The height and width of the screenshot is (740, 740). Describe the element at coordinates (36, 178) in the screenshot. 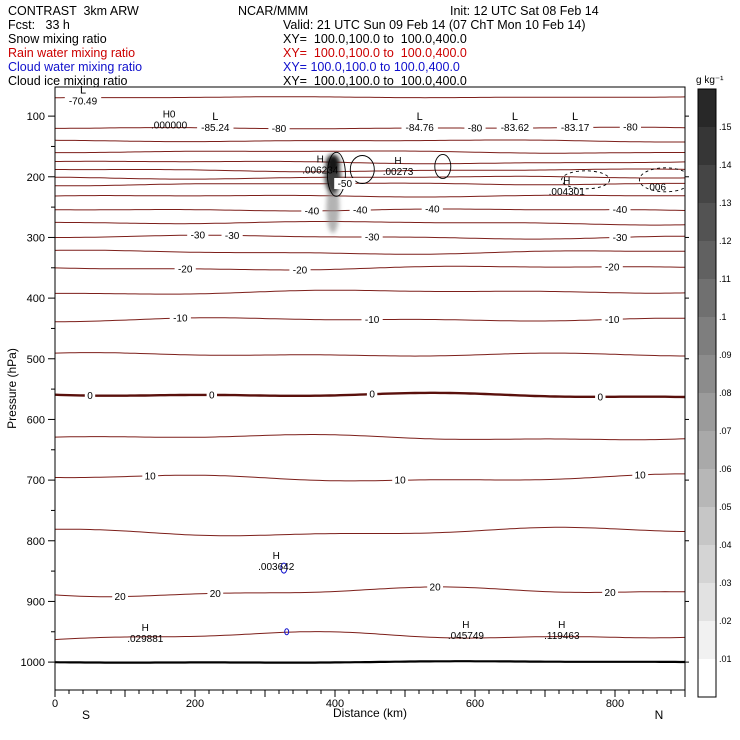

I see `y-tick-label: 200` at that location.